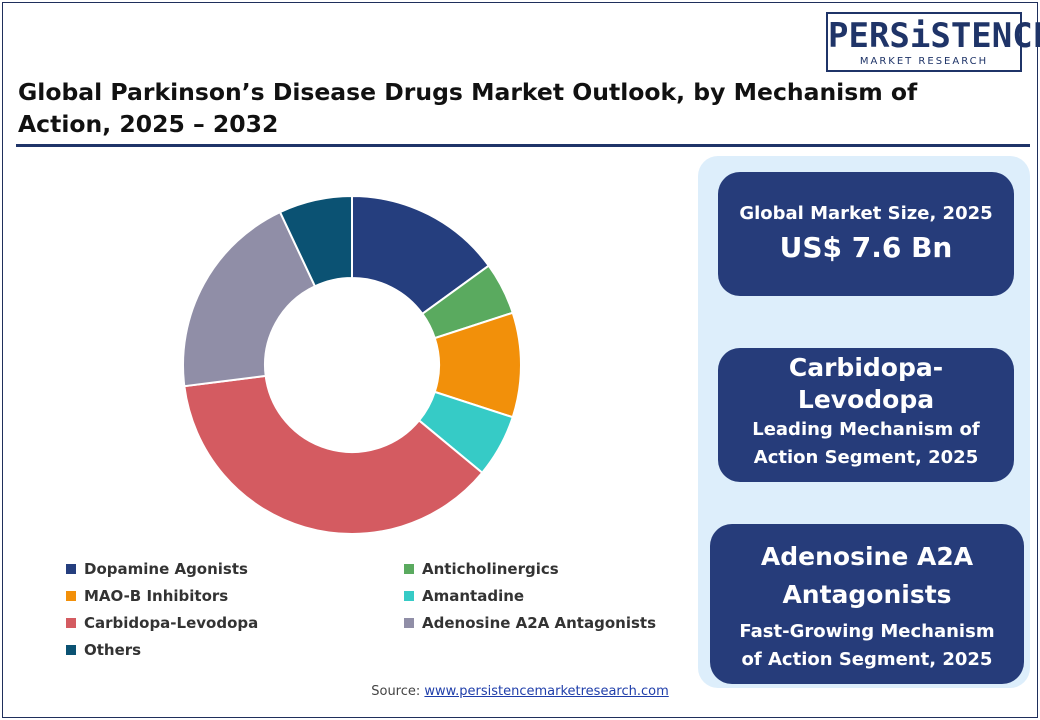 This screenshot has height=720, width=1040. What do you see at coordinates (490, 569) in the screenshot?
I see `legend-label: Anticholinergics` at bounding box center [490, 569].